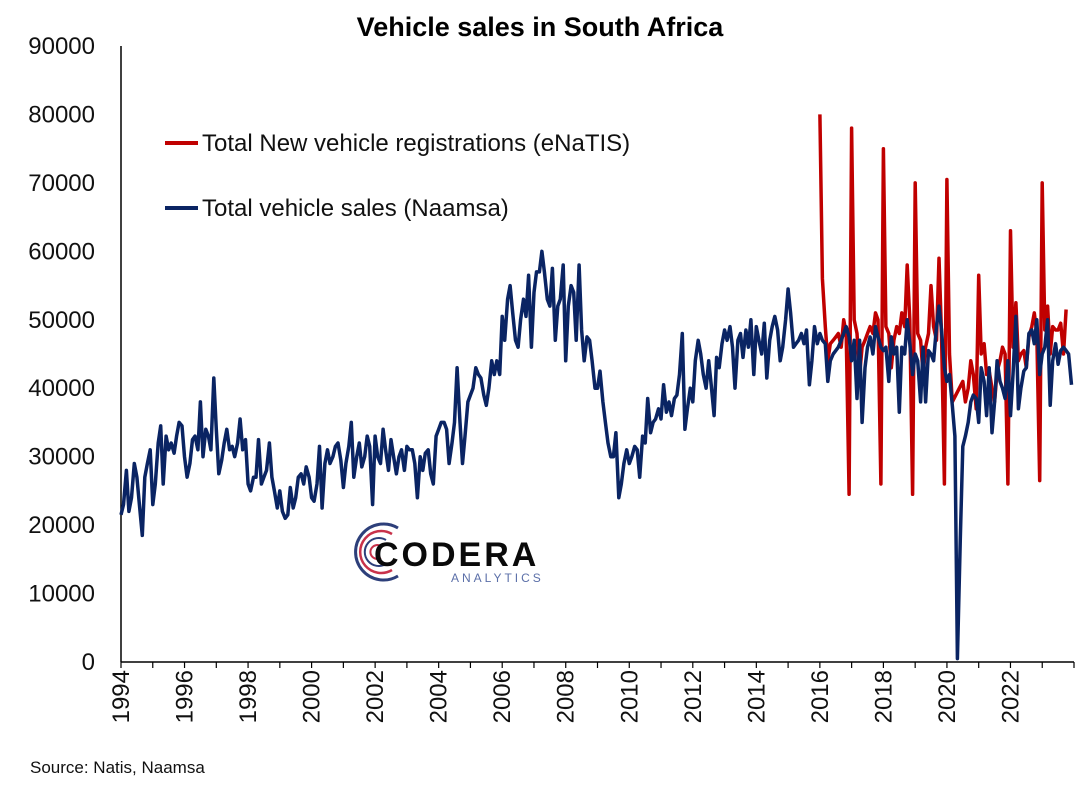  I want to click on y-tick-label: 50000, so click(61, 320).